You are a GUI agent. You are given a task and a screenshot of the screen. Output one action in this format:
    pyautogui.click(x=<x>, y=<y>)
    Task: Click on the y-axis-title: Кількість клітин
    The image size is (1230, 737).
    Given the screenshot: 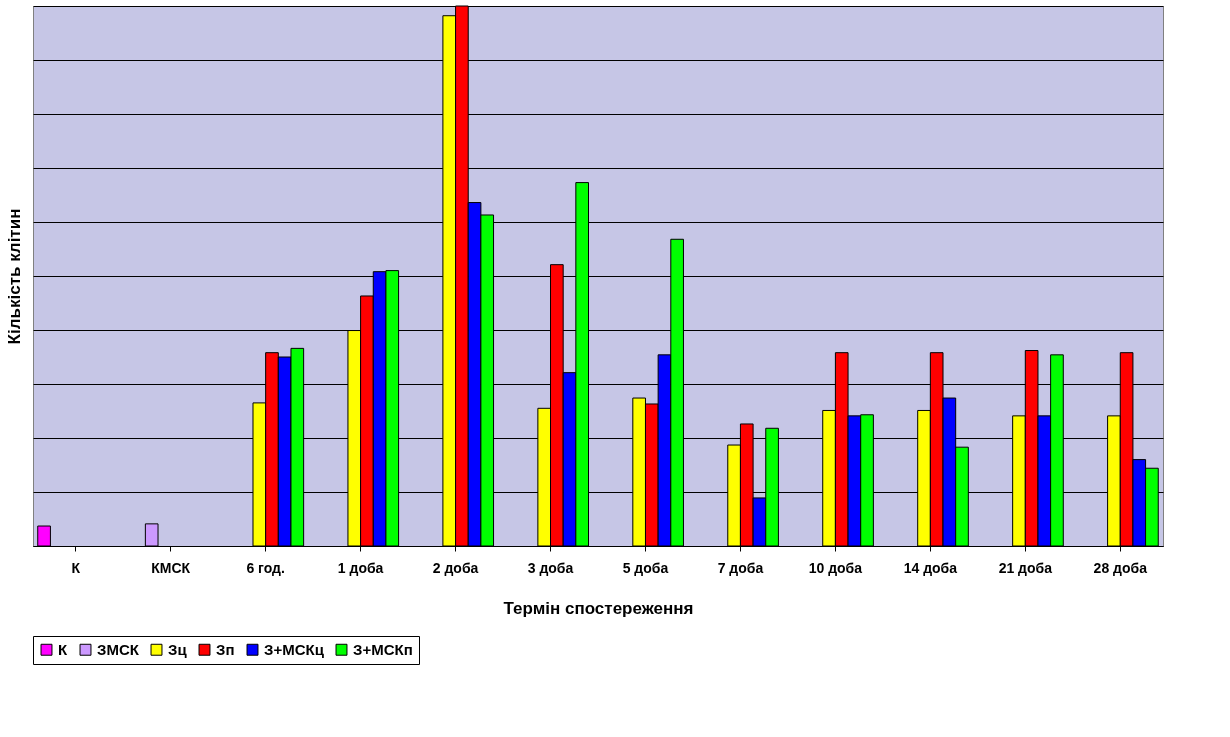 What is the action you would take?
    pyautogui.click(x=14, y=276)
    